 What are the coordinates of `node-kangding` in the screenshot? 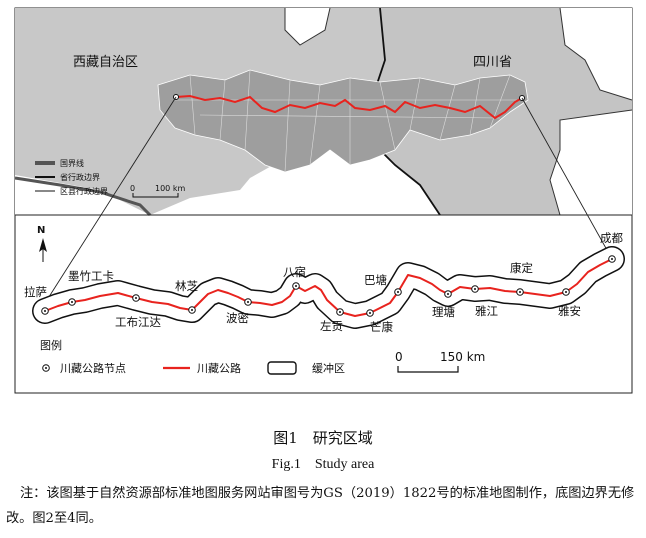 It's located at (520, 292).